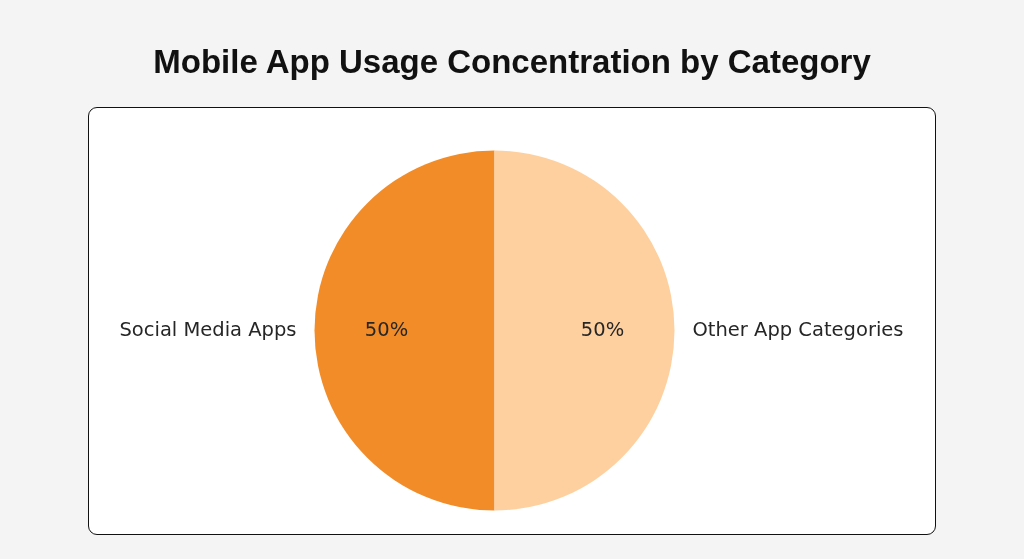 The width and height of the screenshot is (1024, 559). Describe the element at coordinates (512, 62) in the screenshot. I see `chart-title: Mobile App Usage Concentration by Category` at that location.